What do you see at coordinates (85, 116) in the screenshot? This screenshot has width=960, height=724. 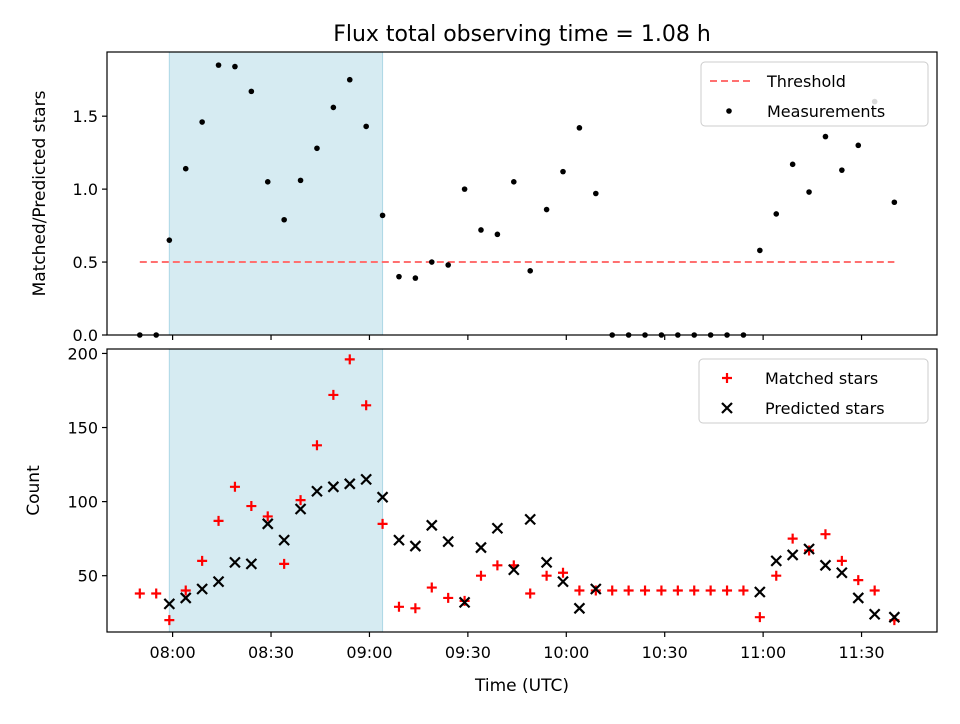 I see `y-tick-label: 1.5` at bounding box center [85, 116].